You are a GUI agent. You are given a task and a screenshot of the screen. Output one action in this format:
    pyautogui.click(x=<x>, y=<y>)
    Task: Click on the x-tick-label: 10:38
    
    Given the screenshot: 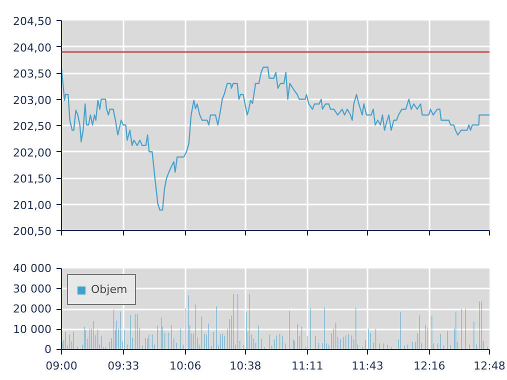 What is the action you would take?
    pyautogui.click(x=246, y=366)
    